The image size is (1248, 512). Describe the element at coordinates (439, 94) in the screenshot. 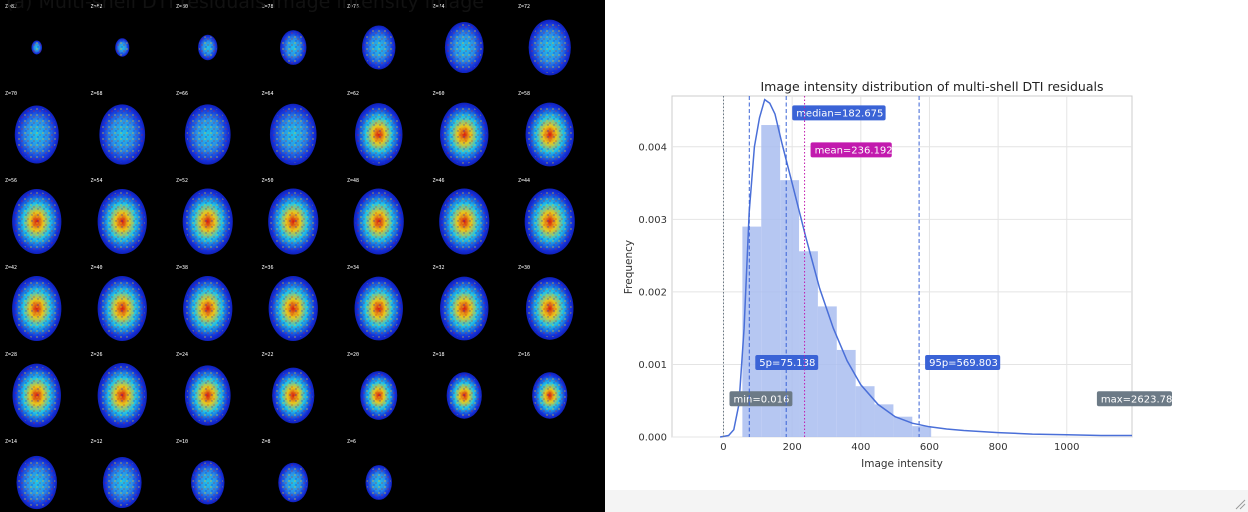

I see `slice-label: Z=60` at that location.